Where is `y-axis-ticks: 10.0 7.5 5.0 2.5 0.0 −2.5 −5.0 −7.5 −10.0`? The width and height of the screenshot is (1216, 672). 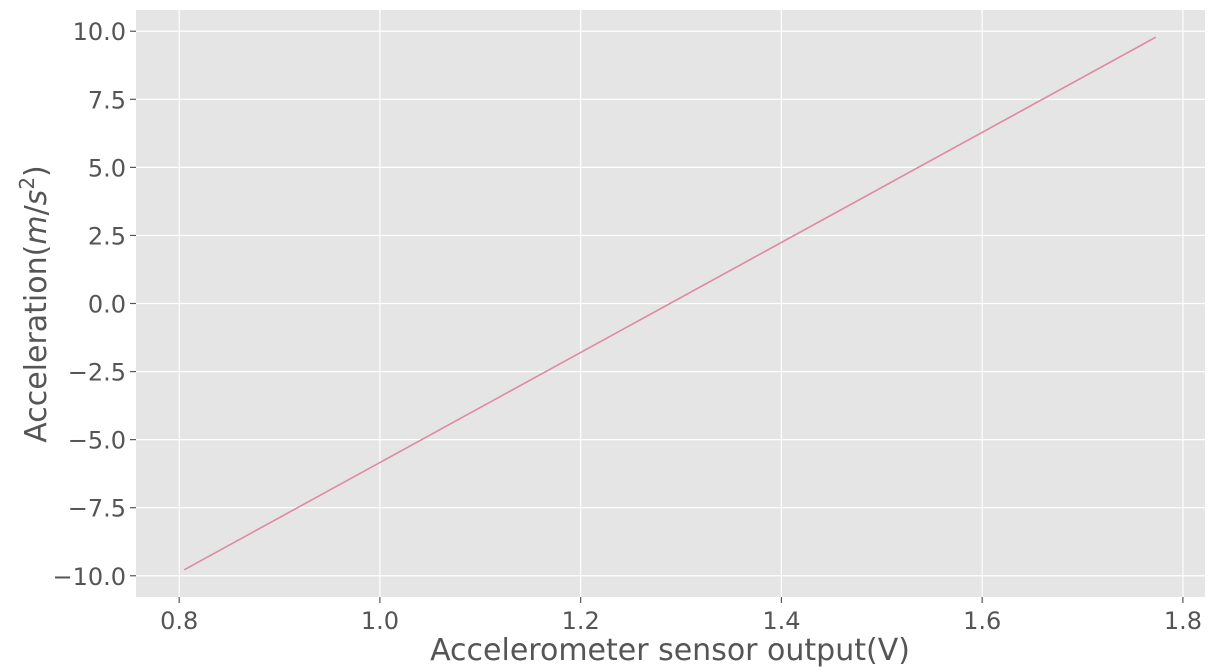 y-axis-ticks: 10.0 7.5 5.0 2.5 0.0 −2.5 −5.0 −7.5 −10.0 is located at coordinates (94, 304).